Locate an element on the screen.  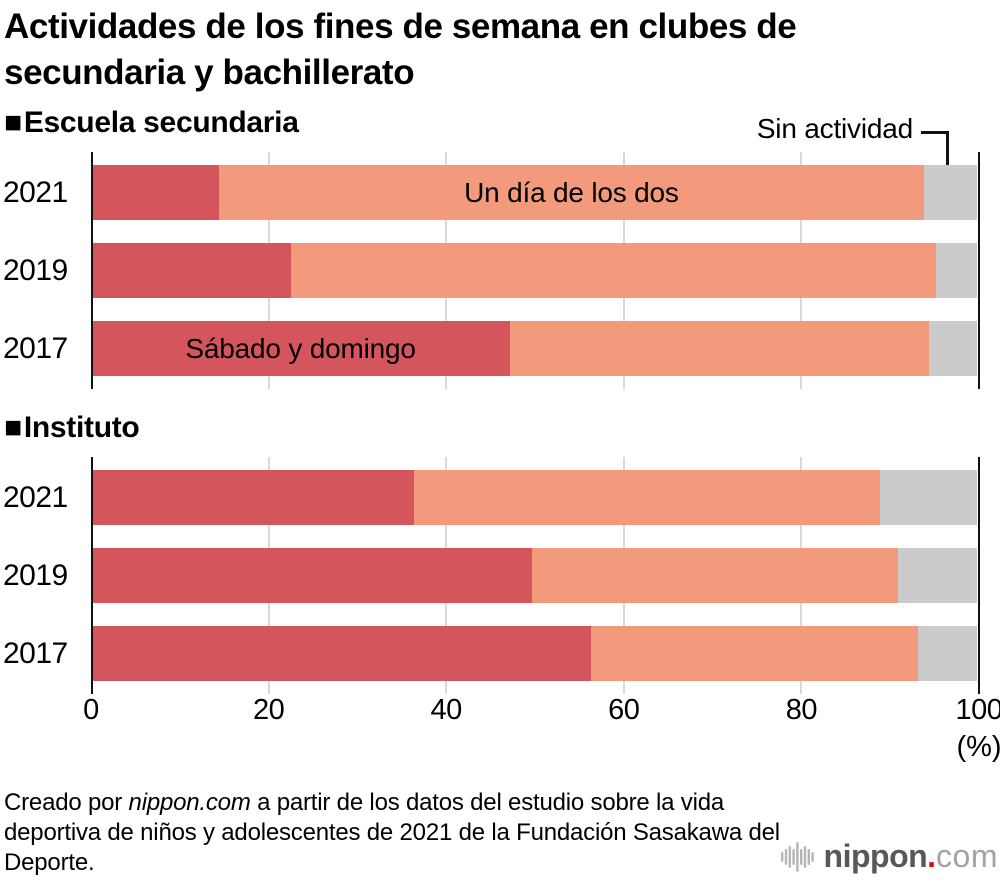
no-activity-callout-label: Sin actividad is located at coordinates (834, 128).